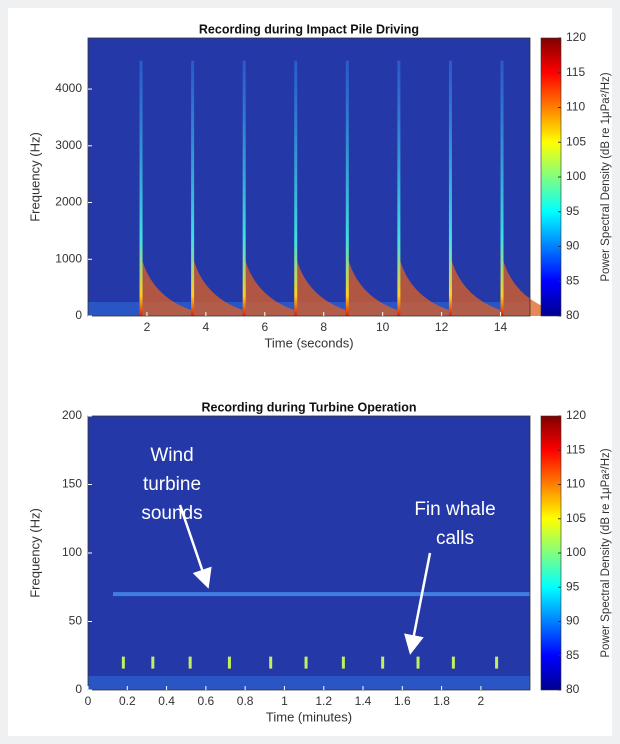  Describe the element at coordinates (68, 202) in the screenshot. I see `y-tick-label: 2000` at that location.